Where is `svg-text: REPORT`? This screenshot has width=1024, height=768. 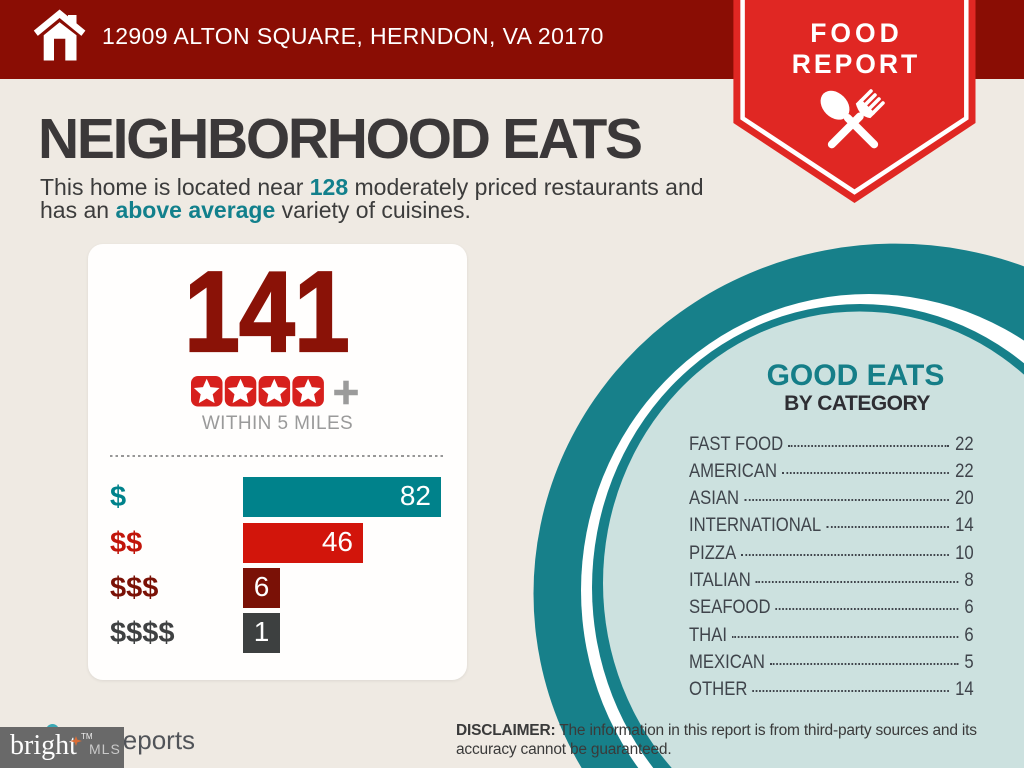
svg-text: REPORT is located at coordinates (856, 64).